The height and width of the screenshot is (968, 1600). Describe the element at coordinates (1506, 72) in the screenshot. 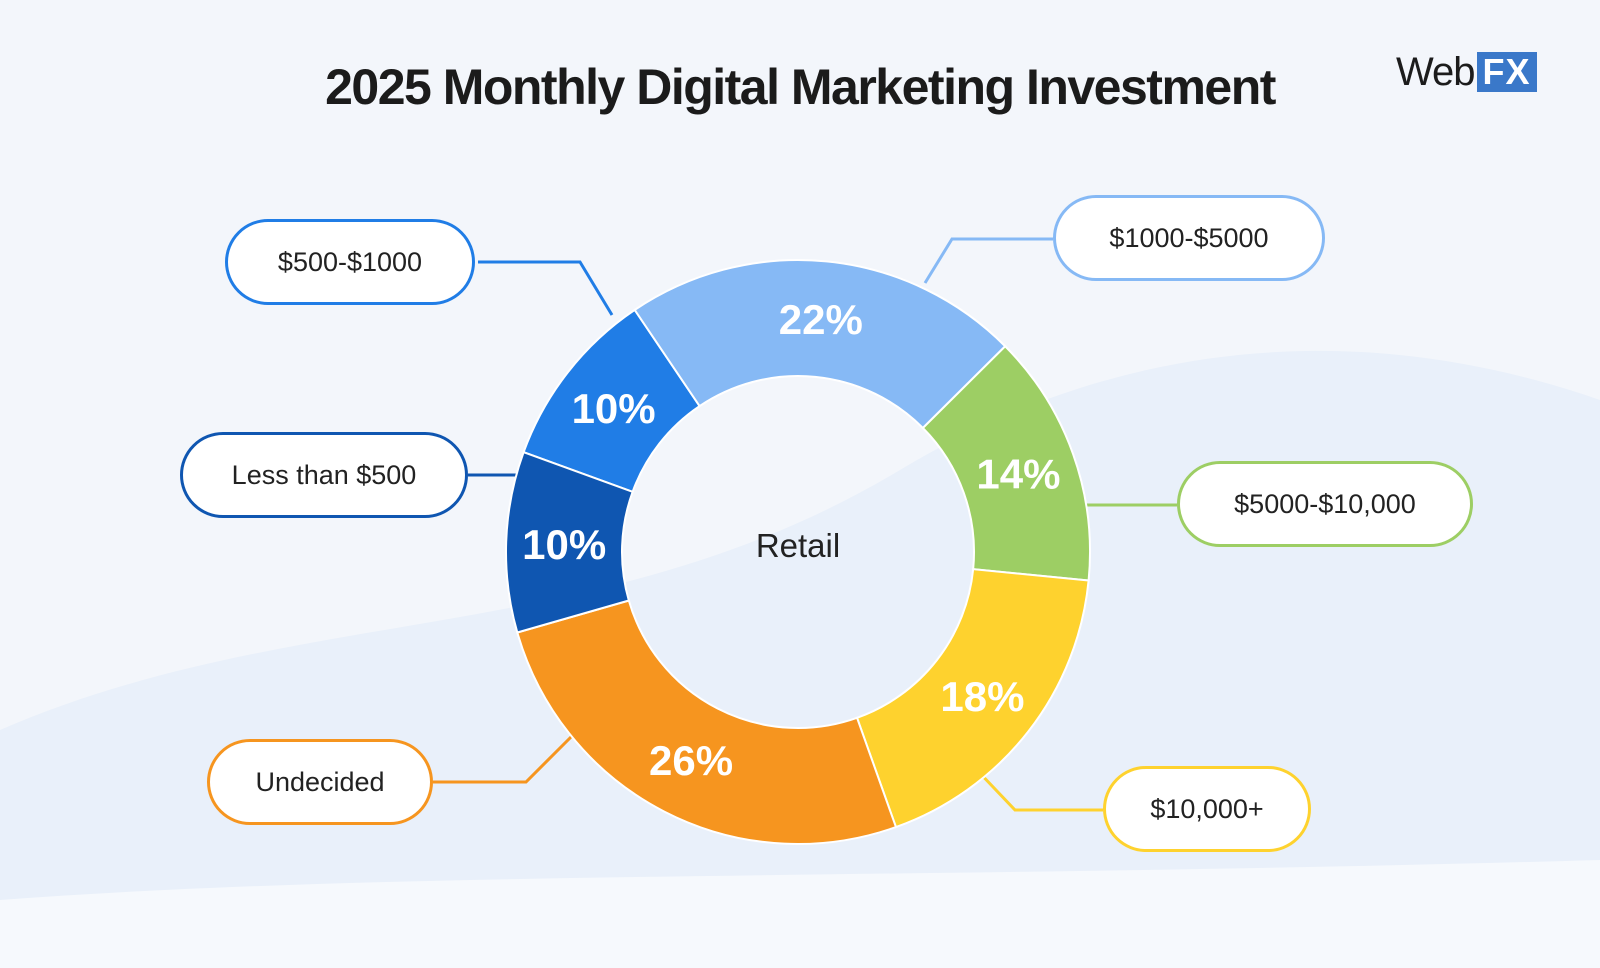

I see `logo-badge: FX` at that location.